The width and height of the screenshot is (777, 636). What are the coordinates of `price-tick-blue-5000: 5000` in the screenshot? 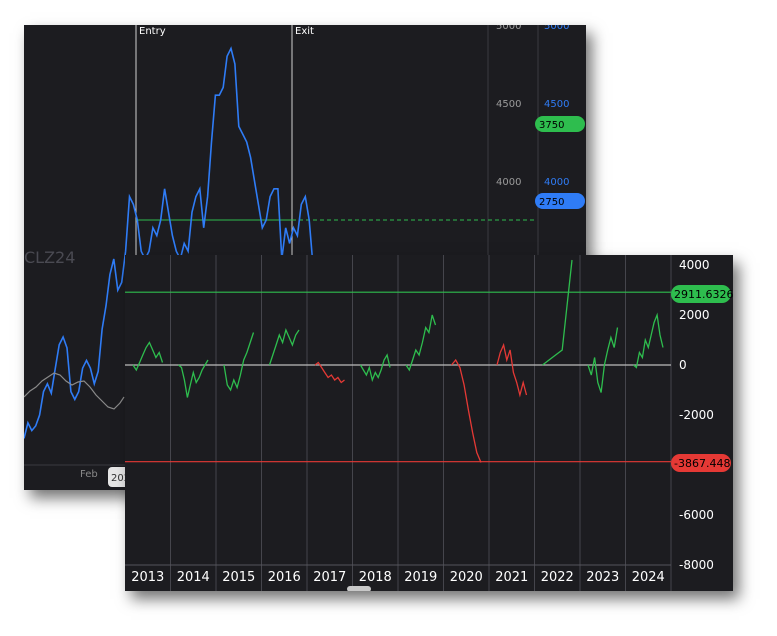 It's located at (556, 28).